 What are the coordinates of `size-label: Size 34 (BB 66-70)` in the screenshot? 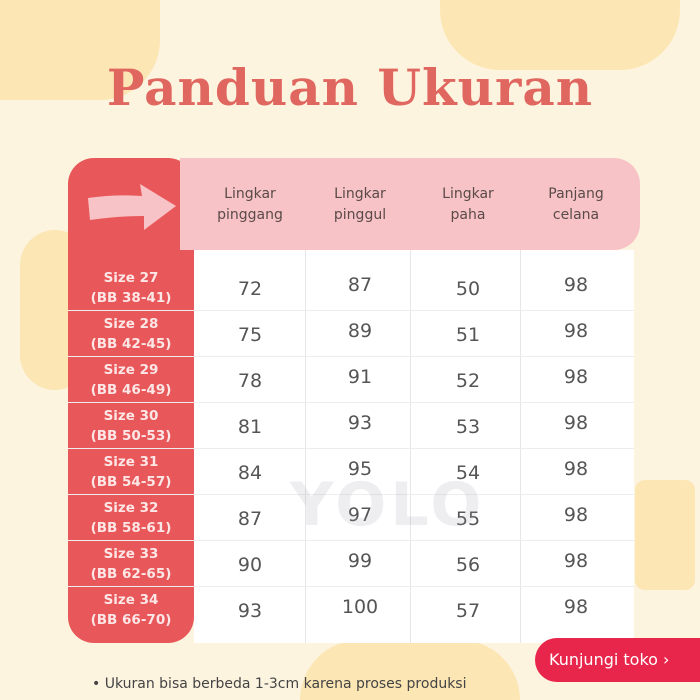 It's located at (131, 610).